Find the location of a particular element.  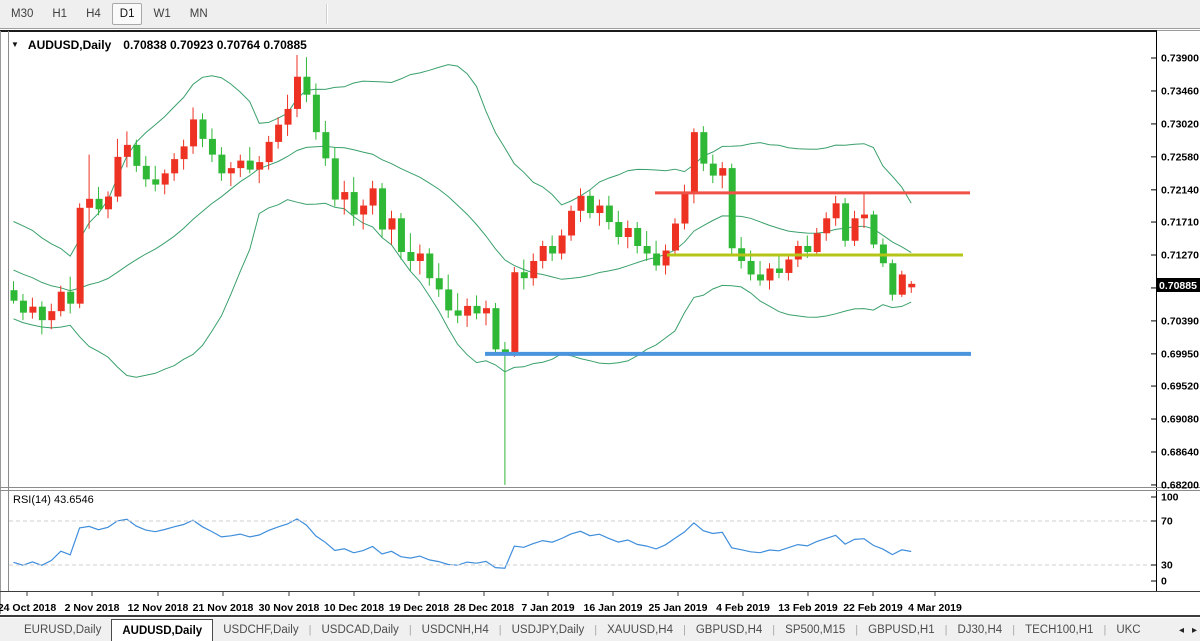

chart-tab-GBPUSD-H1: GBPUSD,H1 is located at coordinates (901, 629).